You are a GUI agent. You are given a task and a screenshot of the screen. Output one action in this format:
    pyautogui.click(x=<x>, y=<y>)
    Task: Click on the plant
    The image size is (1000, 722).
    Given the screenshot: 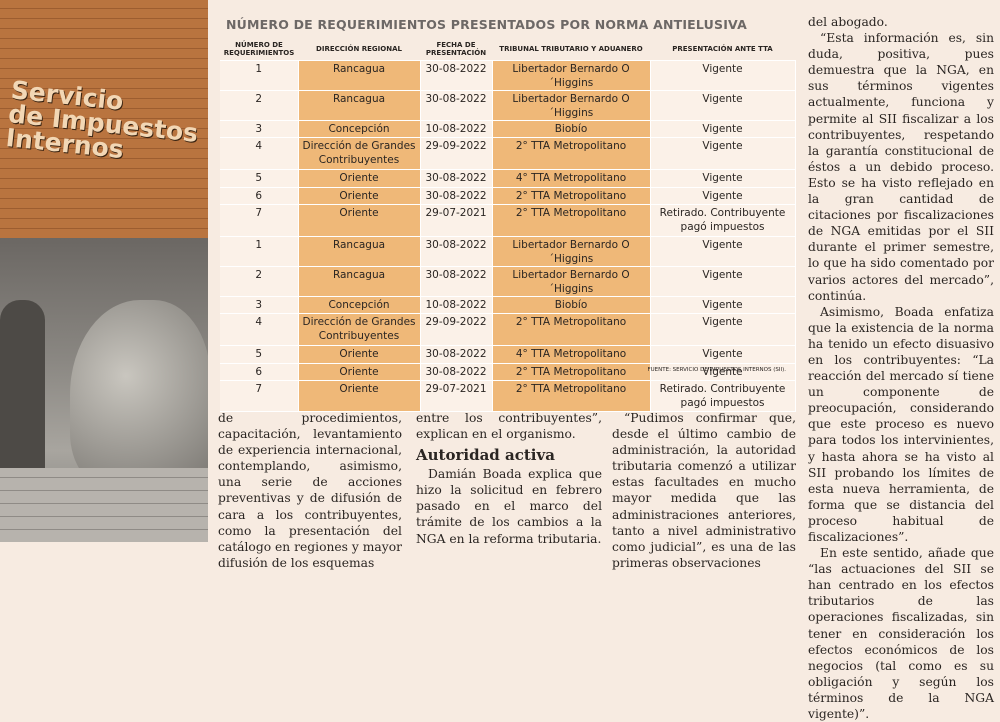 What is the action you would take?
    pyautogui.click(x=139, y=395)
    